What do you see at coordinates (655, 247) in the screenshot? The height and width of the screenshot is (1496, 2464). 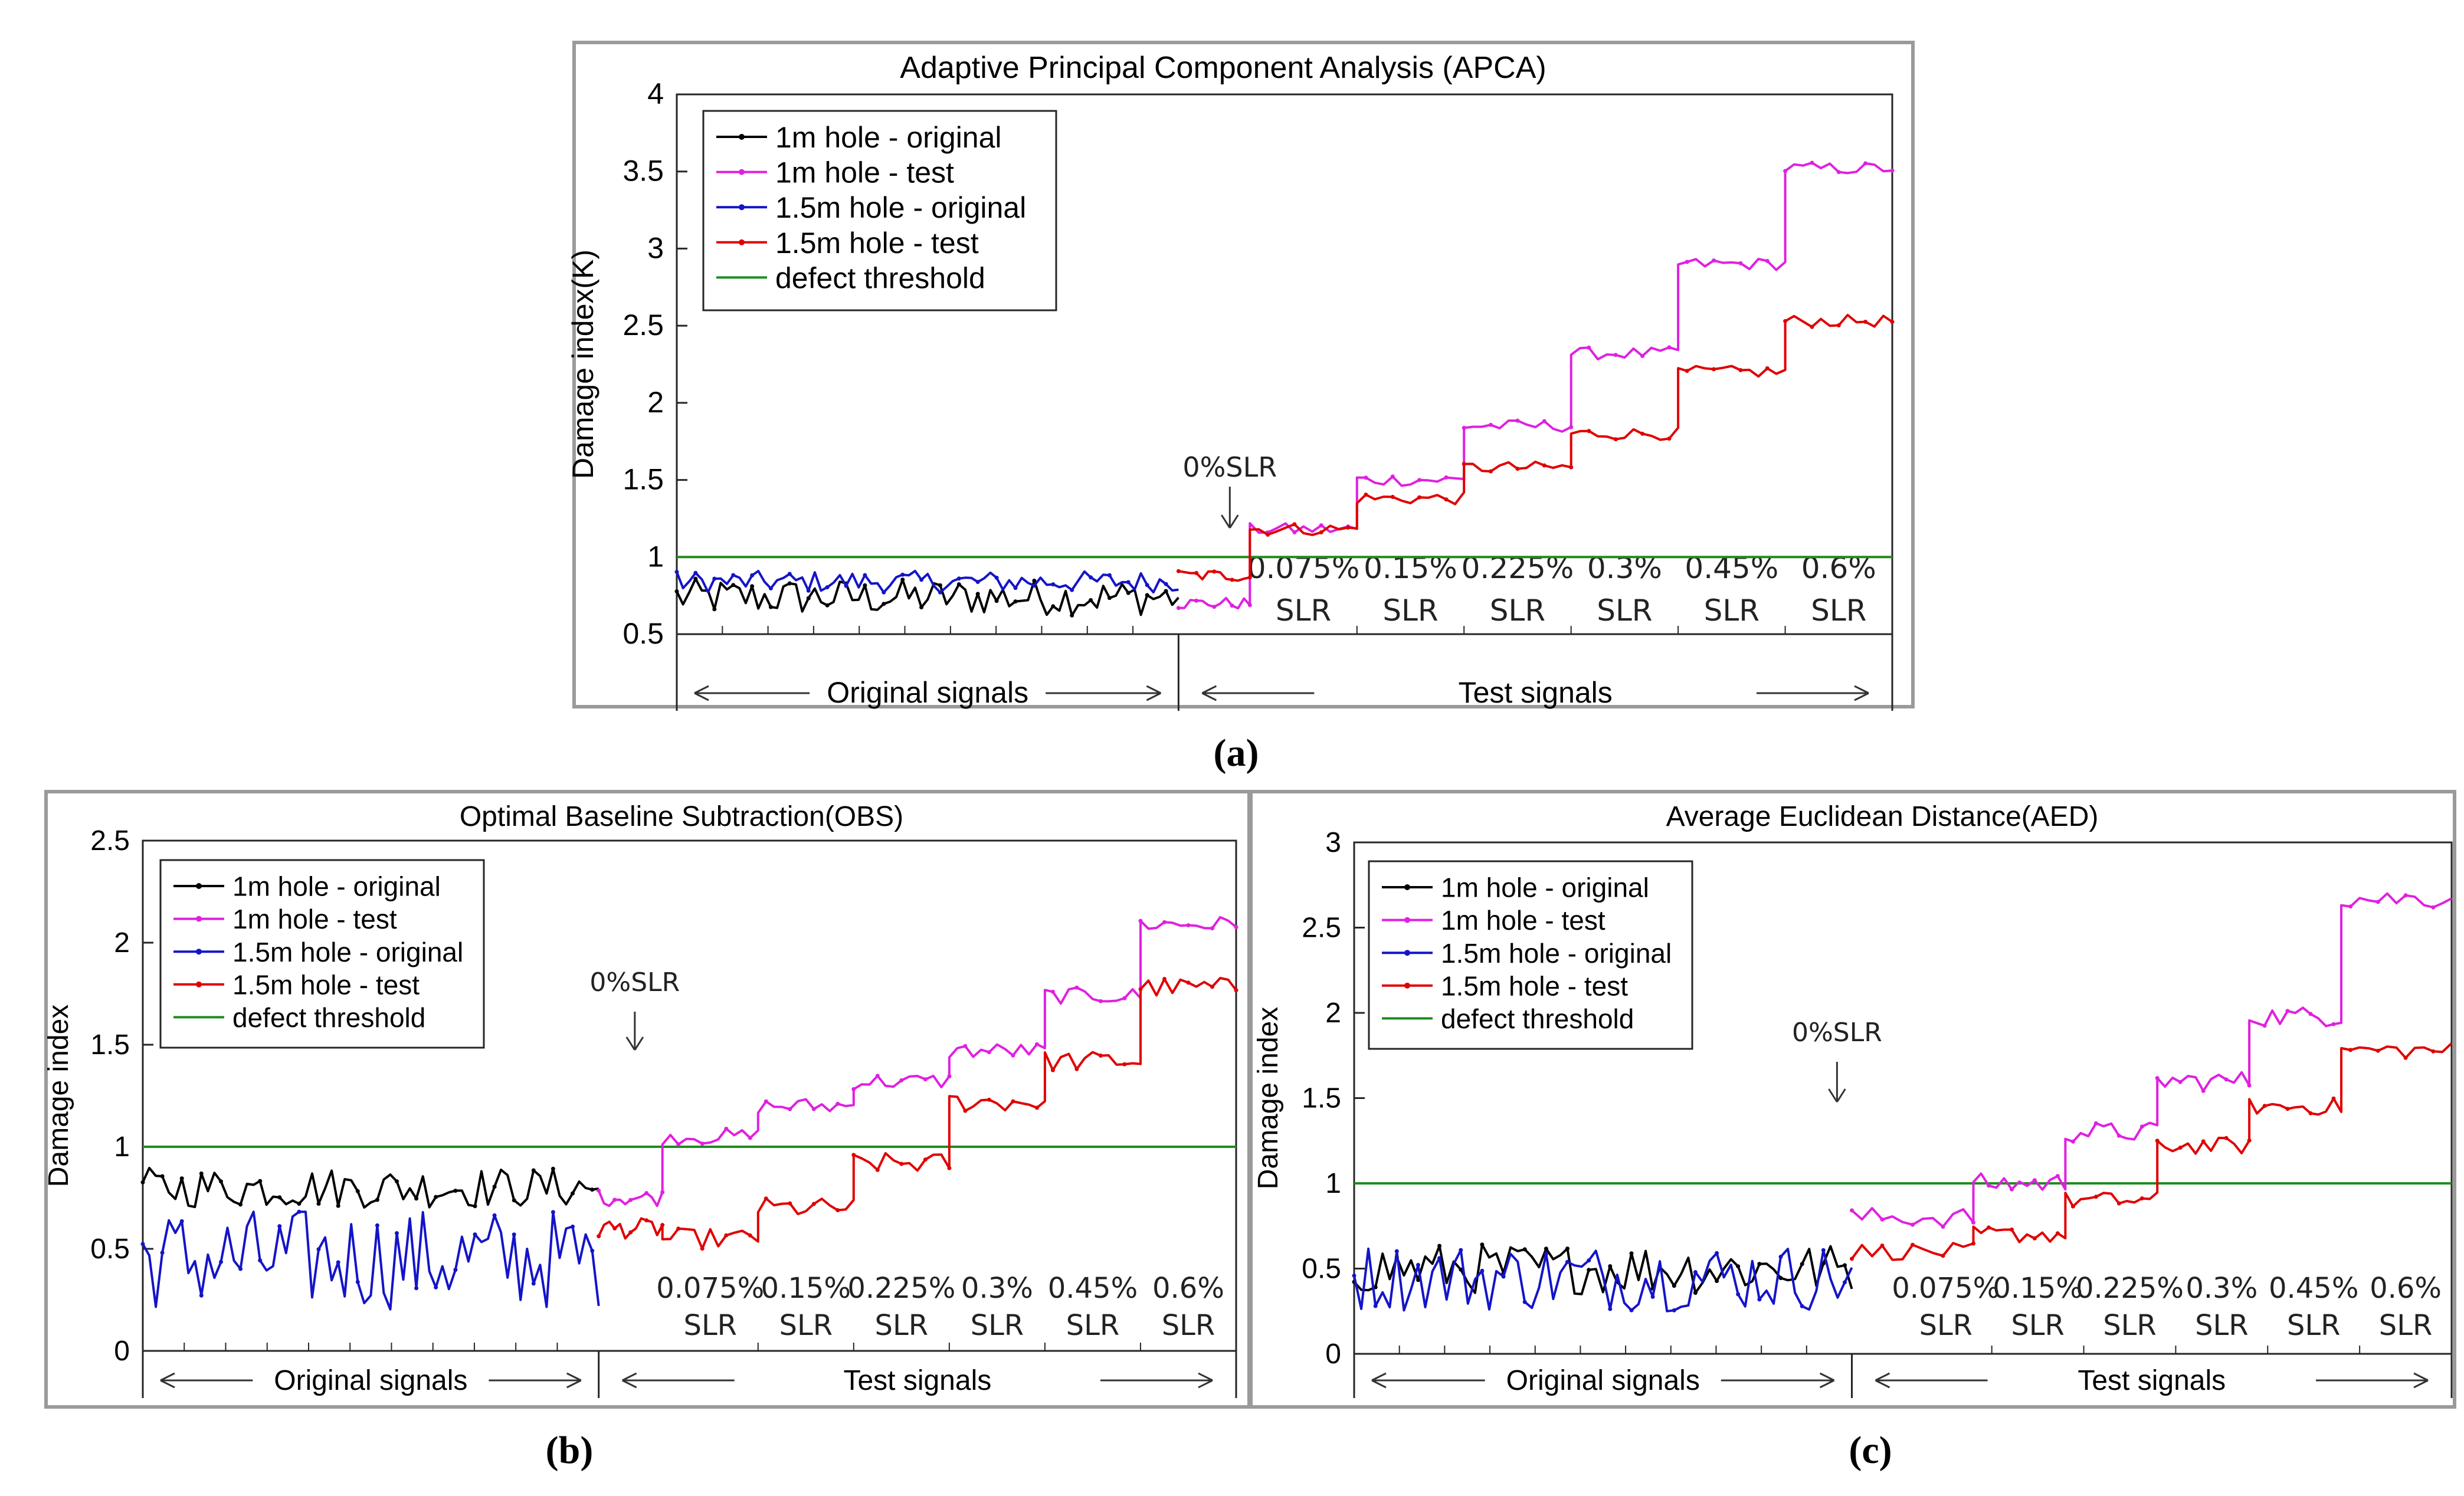 I see `y-tick-label: 3` at bounding box center [655, 247].